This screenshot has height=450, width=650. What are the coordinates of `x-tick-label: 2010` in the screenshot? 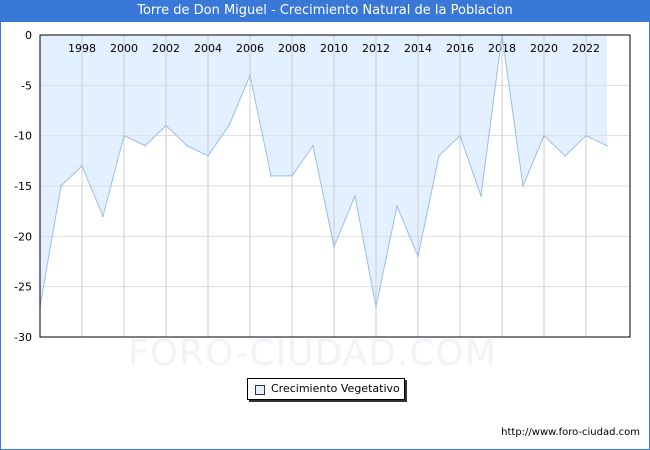 It's located at (334, 48).